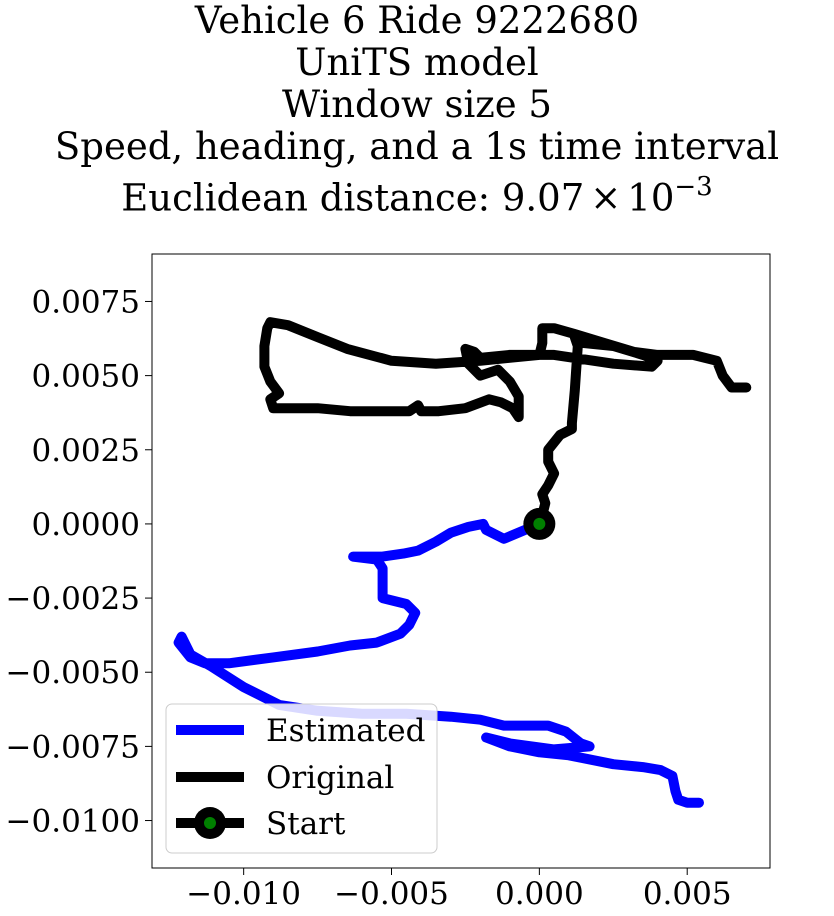  What do you see at coordinates (417, 62) in the screenshot?
I see `title-line-2: UniTS model` at bounding box center [417, 62].